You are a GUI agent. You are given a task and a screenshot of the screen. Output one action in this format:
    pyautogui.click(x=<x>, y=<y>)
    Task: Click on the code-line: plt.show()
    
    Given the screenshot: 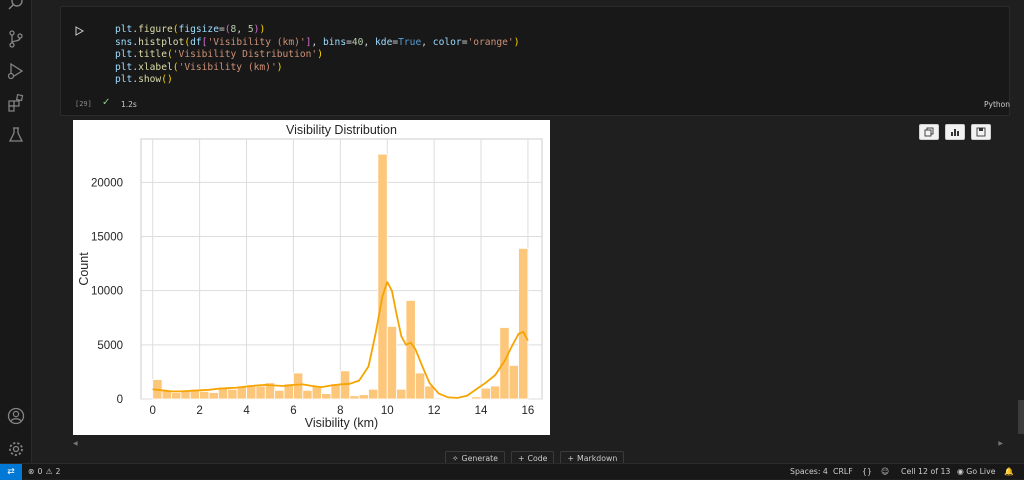 What is the action you would take?
    pyautogui.click(x=144, y=80)
    